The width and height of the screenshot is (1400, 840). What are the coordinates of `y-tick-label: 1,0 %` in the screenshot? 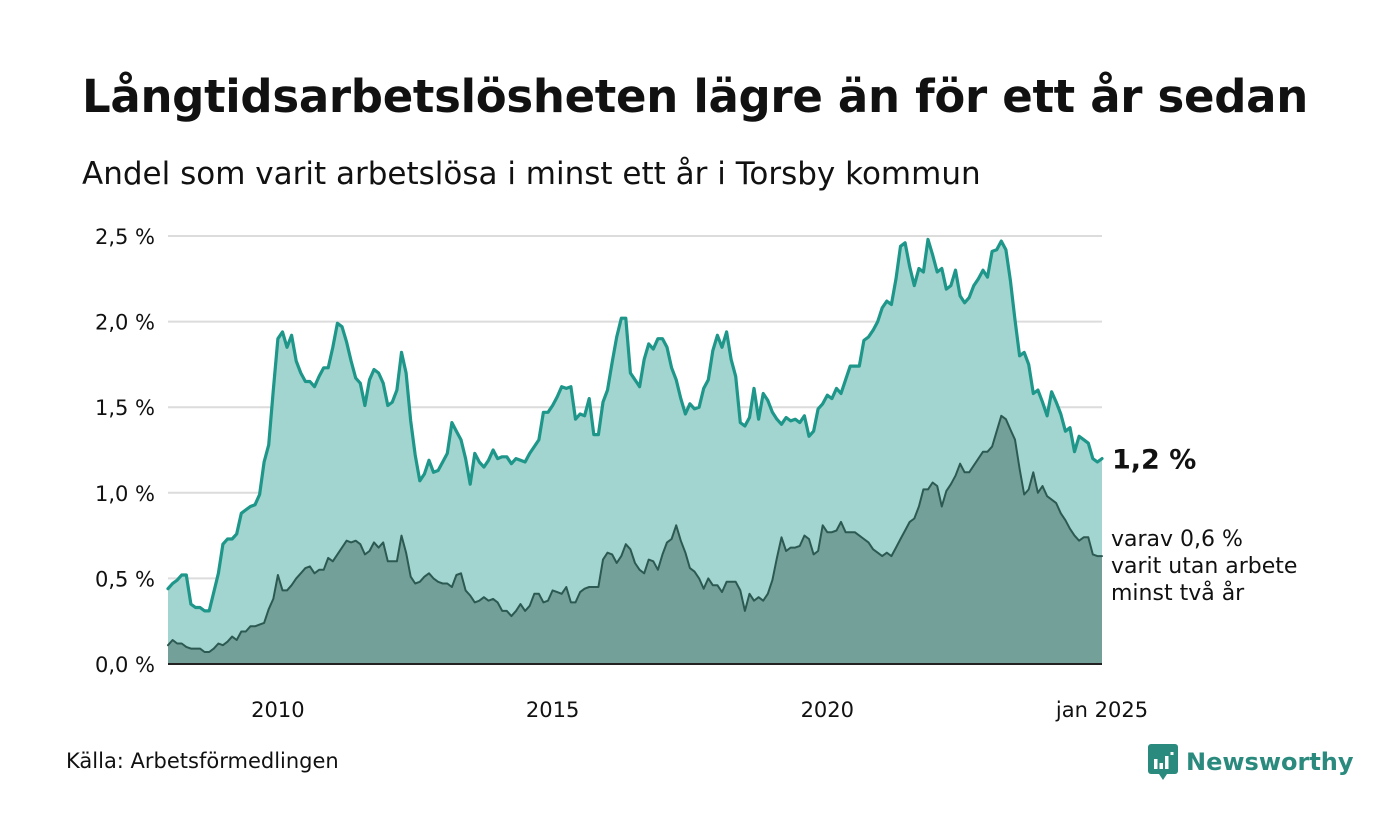 It's located at (125, 494).